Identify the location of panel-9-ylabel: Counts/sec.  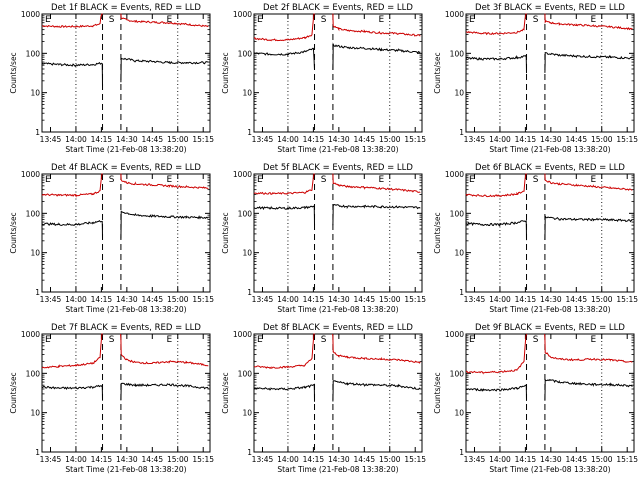
(437, 392).